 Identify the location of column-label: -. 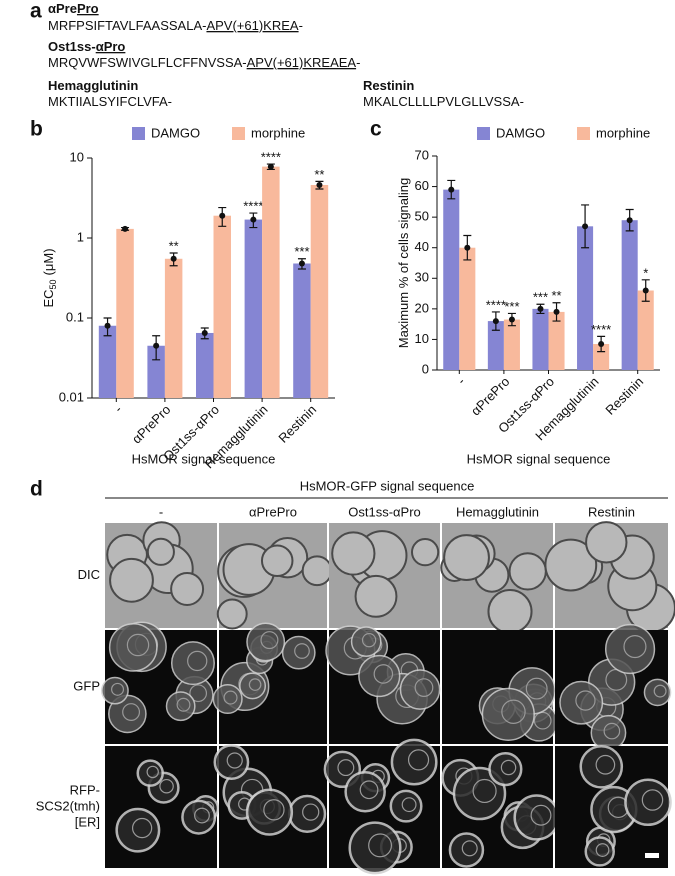
(161, 511).